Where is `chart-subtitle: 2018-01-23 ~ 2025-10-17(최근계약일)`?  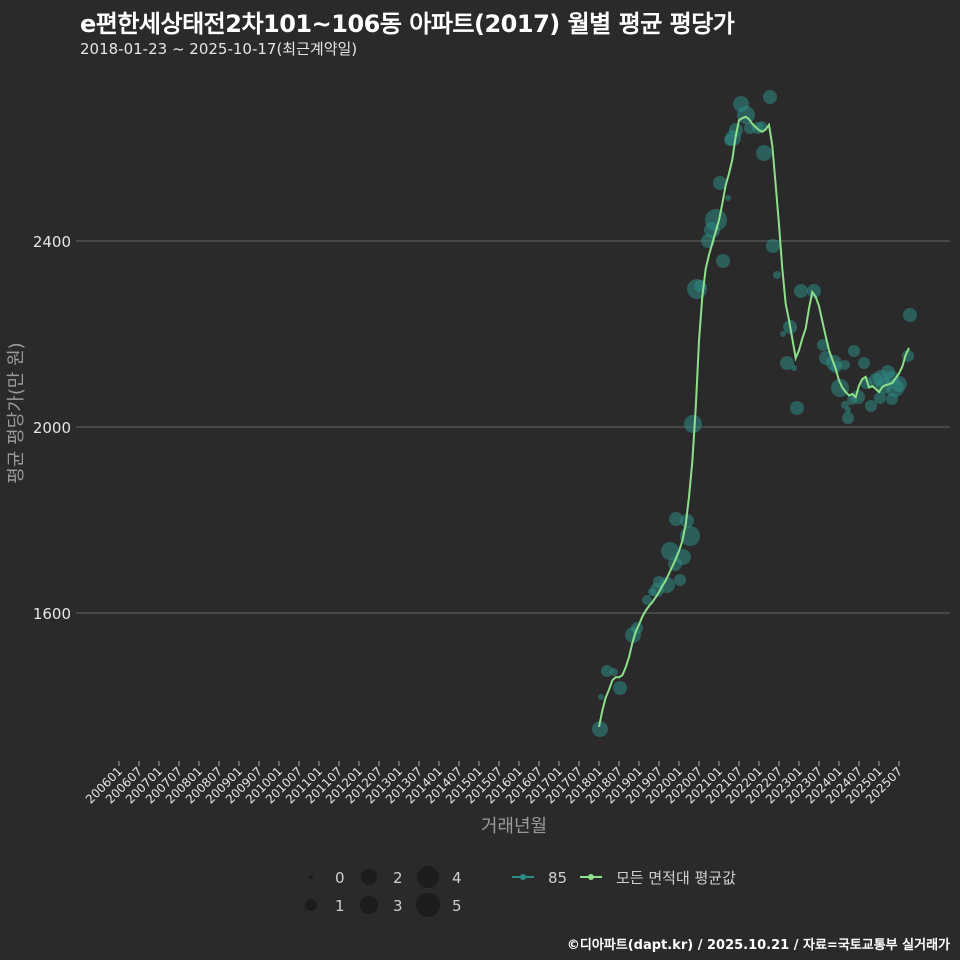
chart-subtitle: 2018-01-23 ~ 2025-10-17(최근계약일) is located at coordinates (219, 49).